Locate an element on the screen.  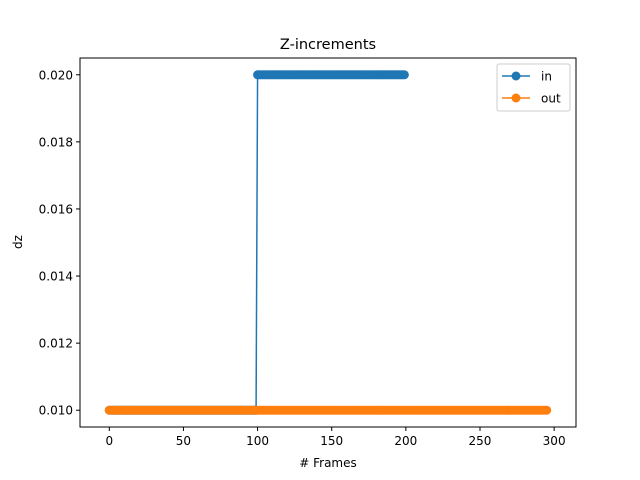
x-tick-label: 250 is located at coordinates (480, 441).